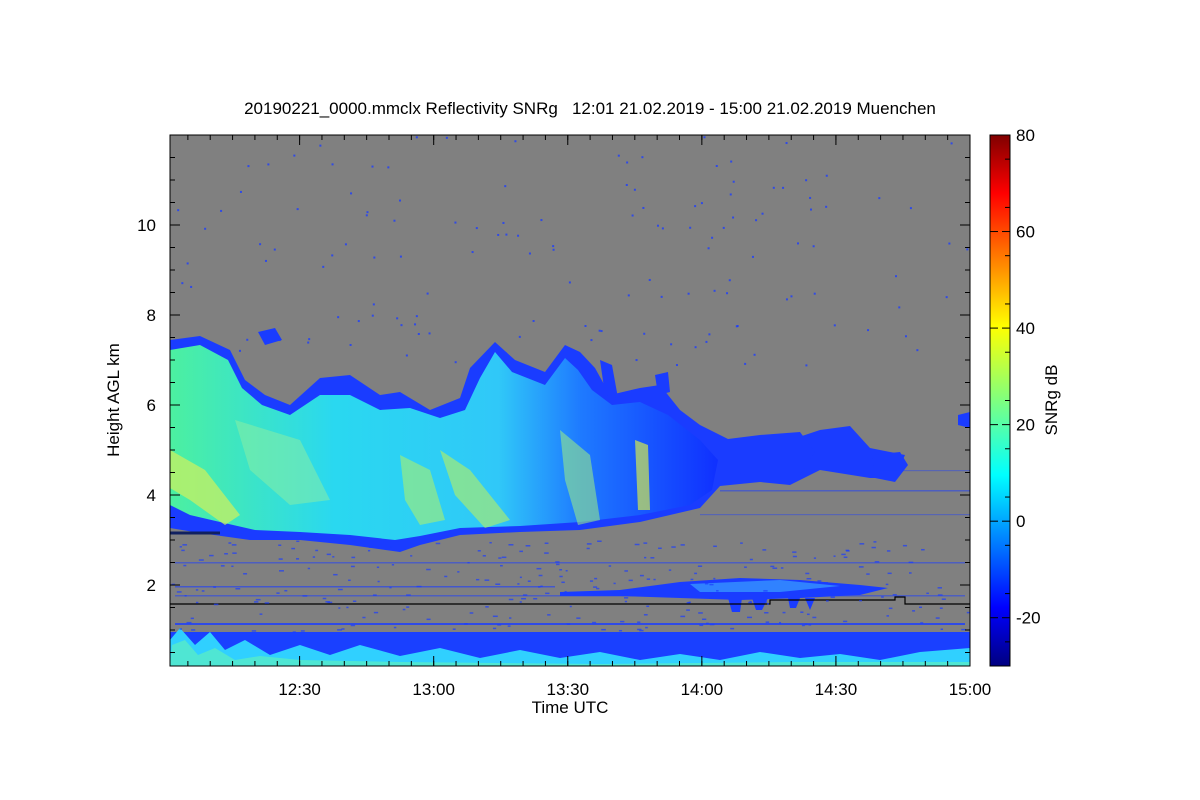 Image resolution: width=1200 pixels, height=800 pixels. What do you see at coordinates (151, 585) in the screenshot?
I see `y-tick-label: 2` at bounding box center [151, 585].